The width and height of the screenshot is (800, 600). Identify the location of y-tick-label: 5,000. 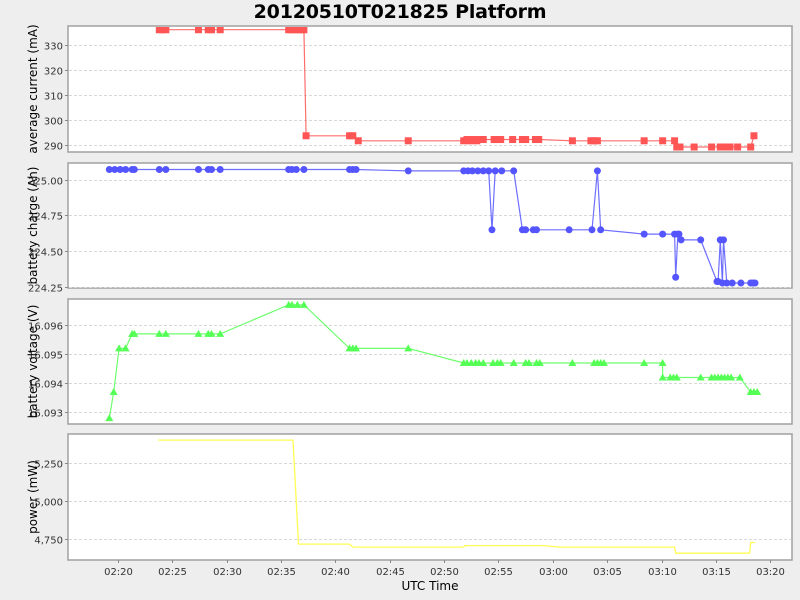
(48, 503).